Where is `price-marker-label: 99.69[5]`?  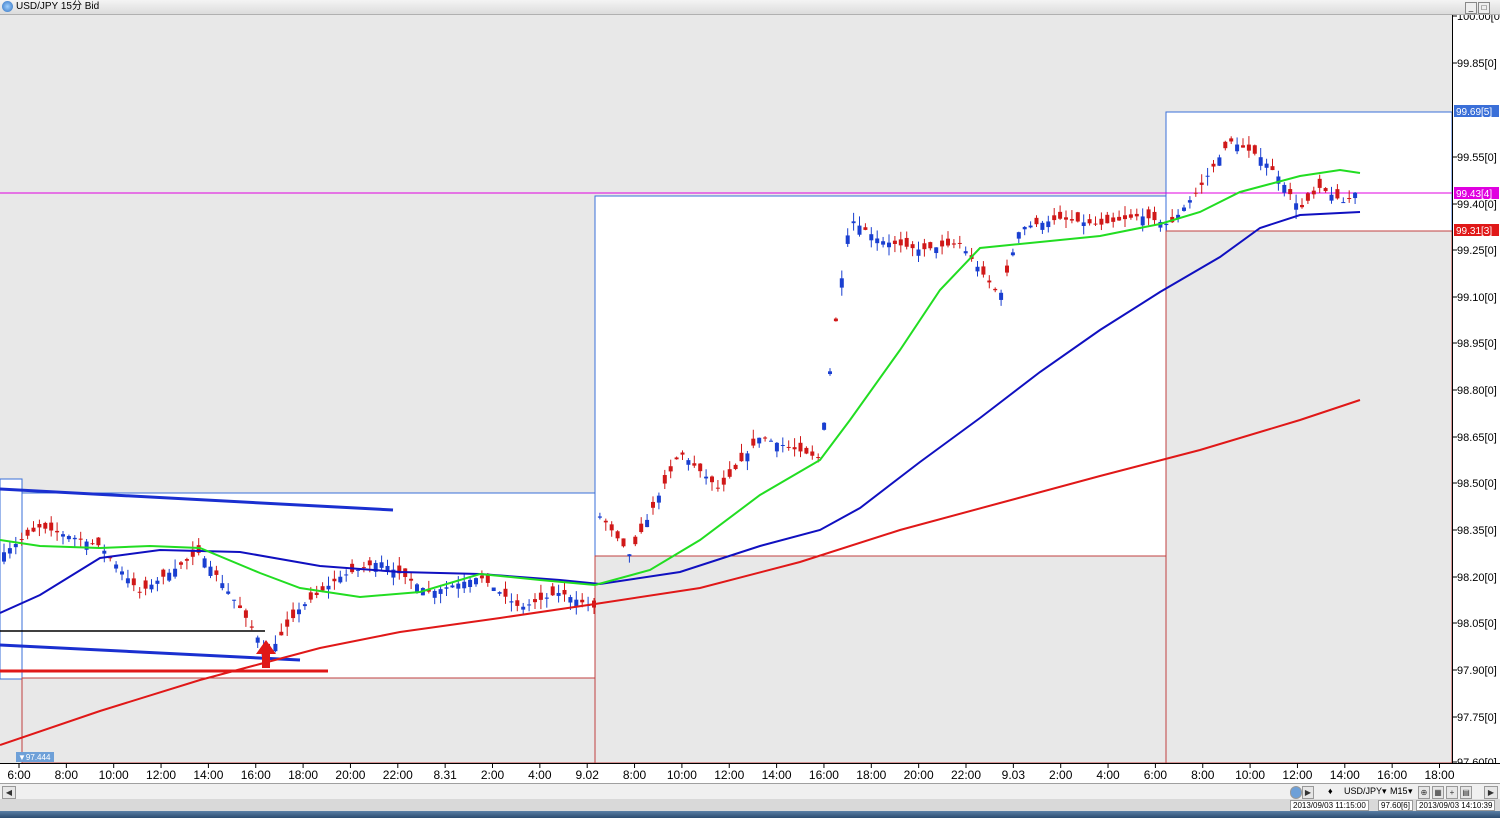
price-marker-label: 99.69[5] is located at coordinates (1474, 112).